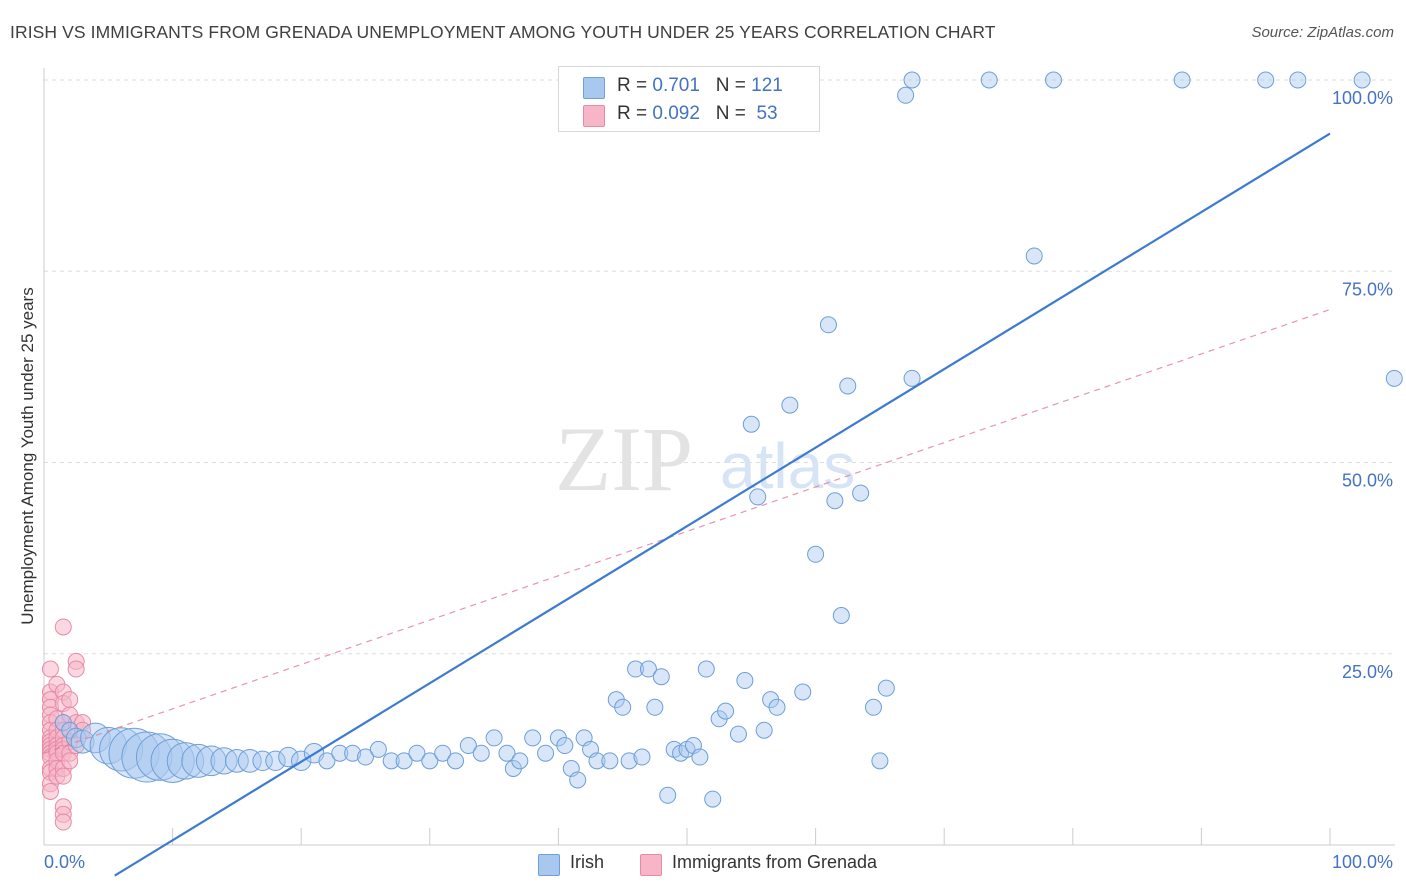 This screenshot has height=892, width=1406. What do you see at coordinates (1322, 32) in the screenshot?
I see `source-label: Source: ZipAtlas.com` at bounding box center [1322, 32].